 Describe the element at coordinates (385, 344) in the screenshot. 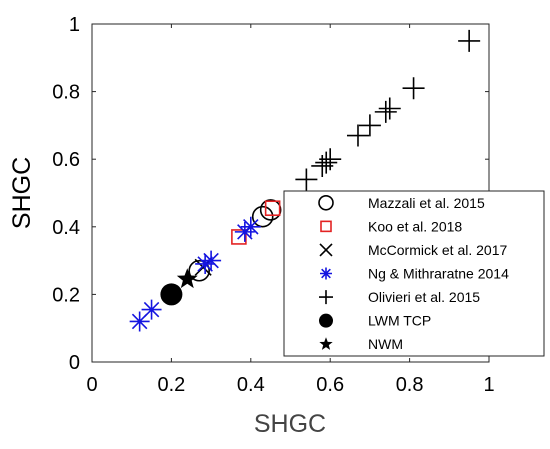

I see `legend-label: NWM` at that location.